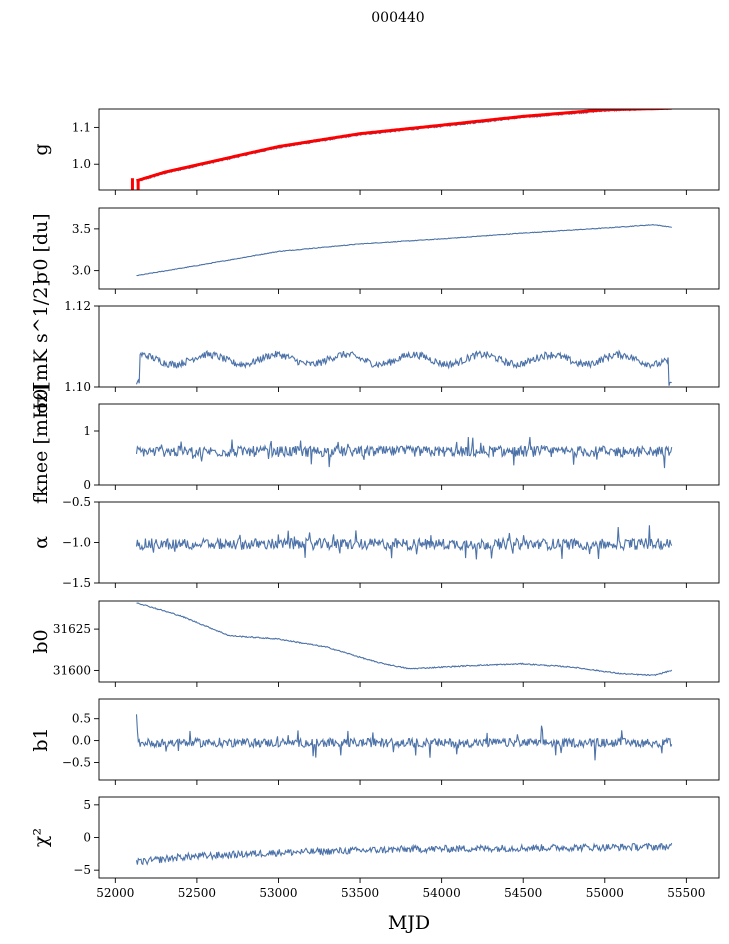  What do you see at coordinates (397, 18) in the screenshot?
I see `figure-title: 000440` at bounding box center [397, 18].